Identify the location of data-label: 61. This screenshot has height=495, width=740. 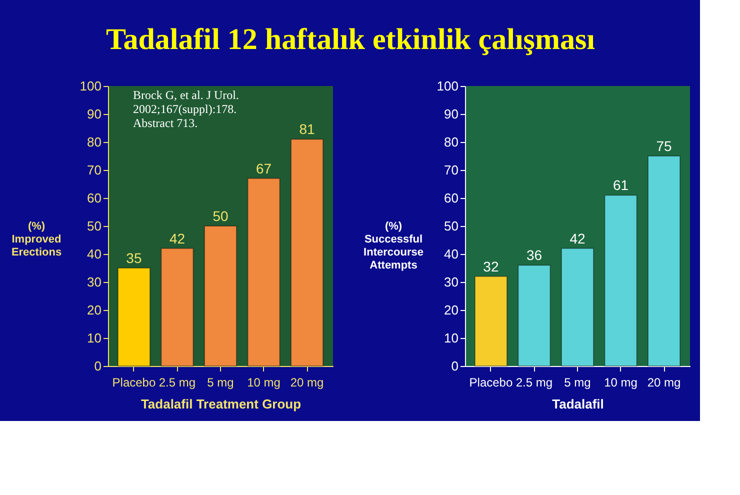
(620, 185).